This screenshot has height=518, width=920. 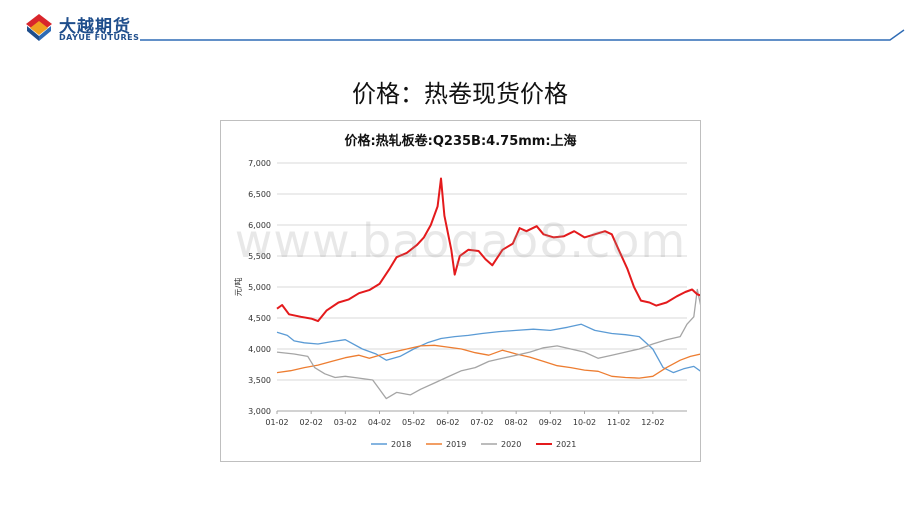 I want to click on x-tick-label: 07-02, so click(x=481, y=422).